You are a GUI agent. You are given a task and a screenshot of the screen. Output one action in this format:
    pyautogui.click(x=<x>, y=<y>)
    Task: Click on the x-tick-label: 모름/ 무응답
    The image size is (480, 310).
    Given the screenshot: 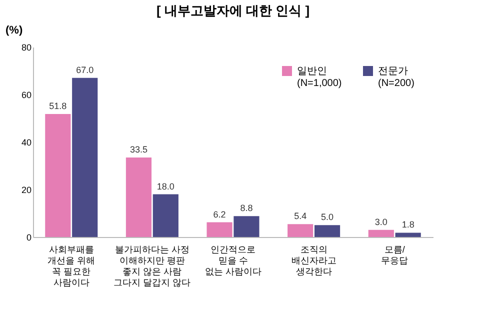 What is the action you would take?
    pyautogui.click(x=394, y=255)
    